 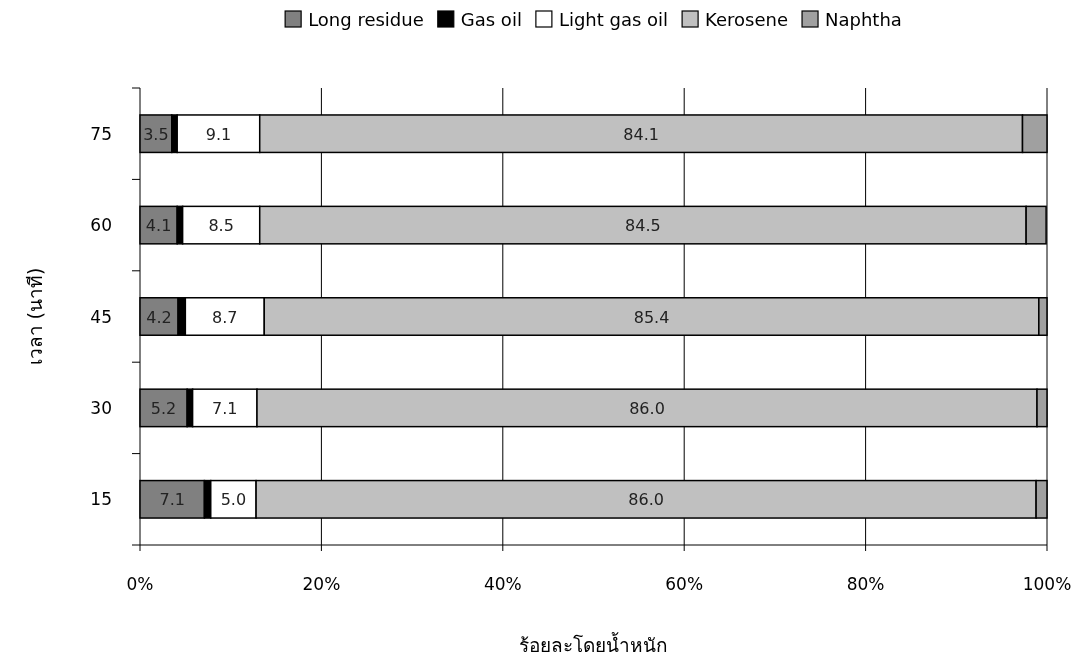 I want to click on y-axis-title: เวลา (นาที), so click(x=35, y=316).